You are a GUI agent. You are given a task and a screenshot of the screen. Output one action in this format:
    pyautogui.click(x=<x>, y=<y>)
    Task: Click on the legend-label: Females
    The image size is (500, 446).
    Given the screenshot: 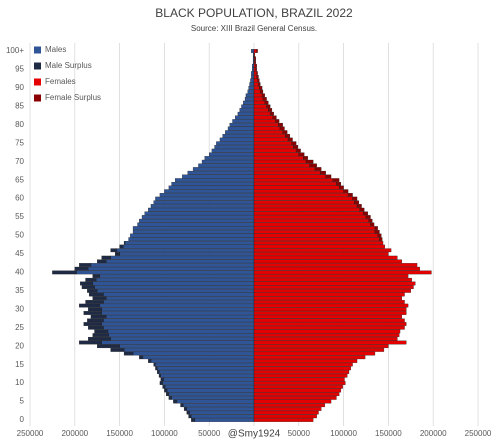 What is the action you would take?
    pyautogui.click(x=60, y=81)
    